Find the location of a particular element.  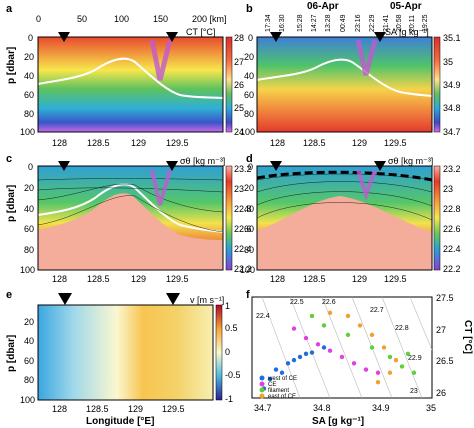

isopycnal-label: 22.9 is located at coordinates (415, 358).